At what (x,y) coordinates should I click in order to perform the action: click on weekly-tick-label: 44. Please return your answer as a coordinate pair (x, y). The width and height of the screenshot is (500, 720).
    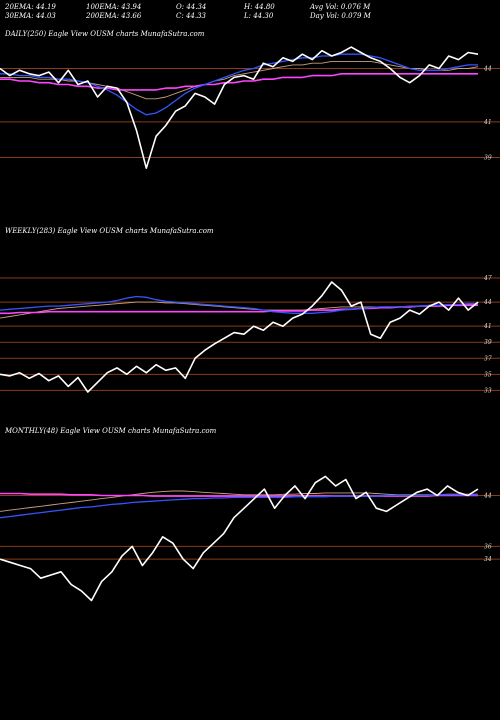
    Looking at the image, I should click on (487, 302).